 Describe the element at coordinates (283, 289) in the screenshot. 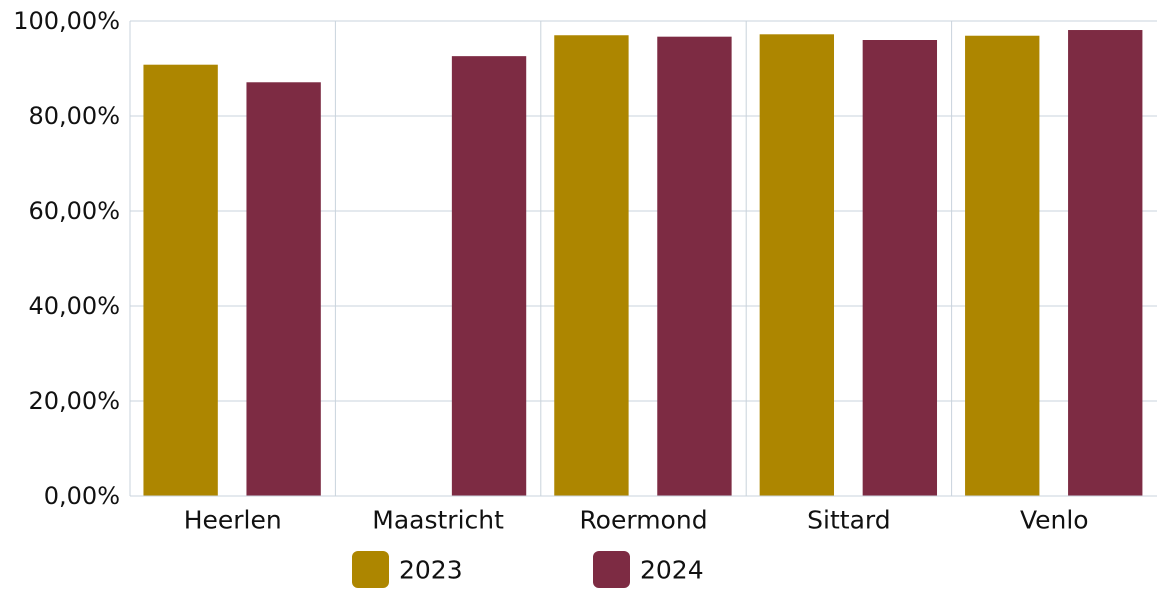

I see `bar-2024-heerlen` at that location.